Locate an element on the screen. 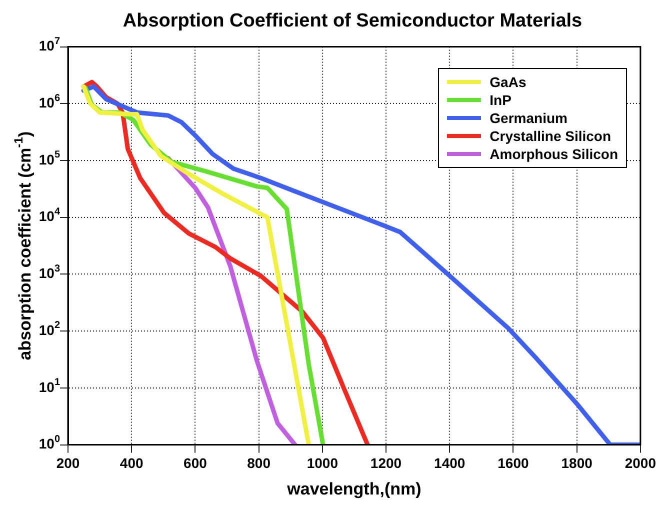  legend-label: Amorphous Silicon is located at coordinates (554, 154).